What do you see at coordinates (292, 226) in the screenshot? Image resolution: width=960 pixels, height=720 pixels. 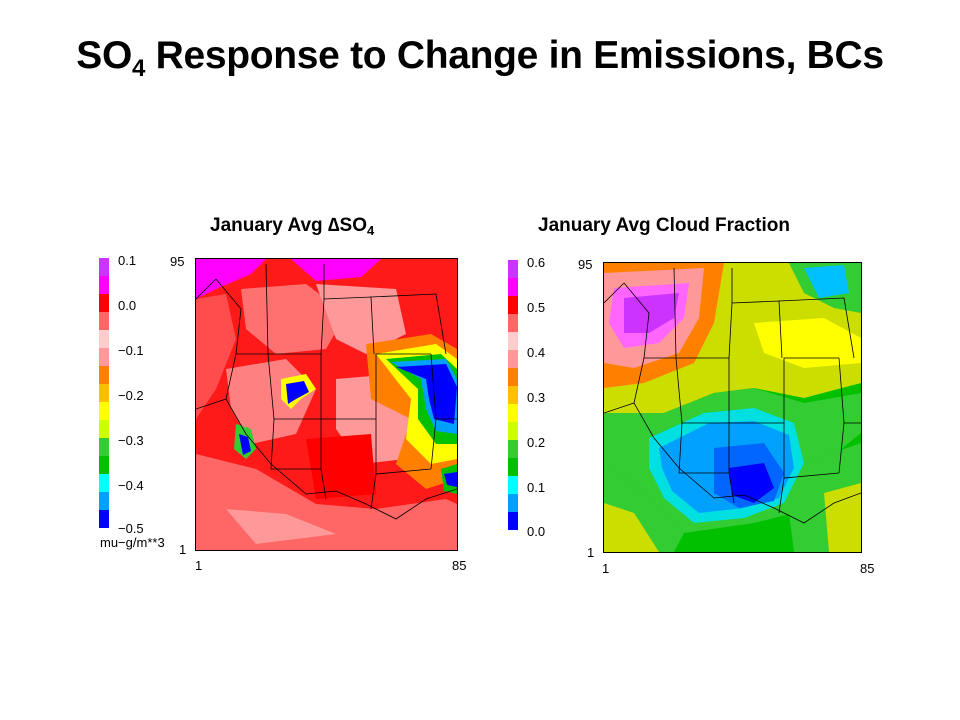 I see `left-panel-title: January Avg ∆SO4` at bounding box center [292, 226].